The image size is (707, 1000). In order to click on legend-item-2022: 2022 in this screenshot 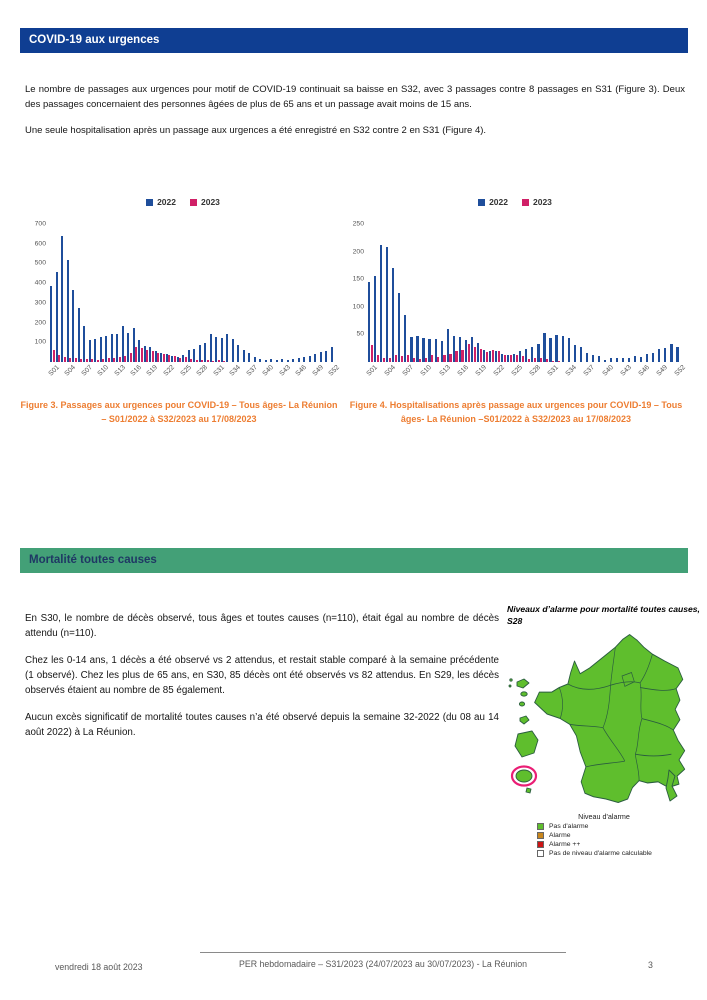, I will do `click(161, 202)`.